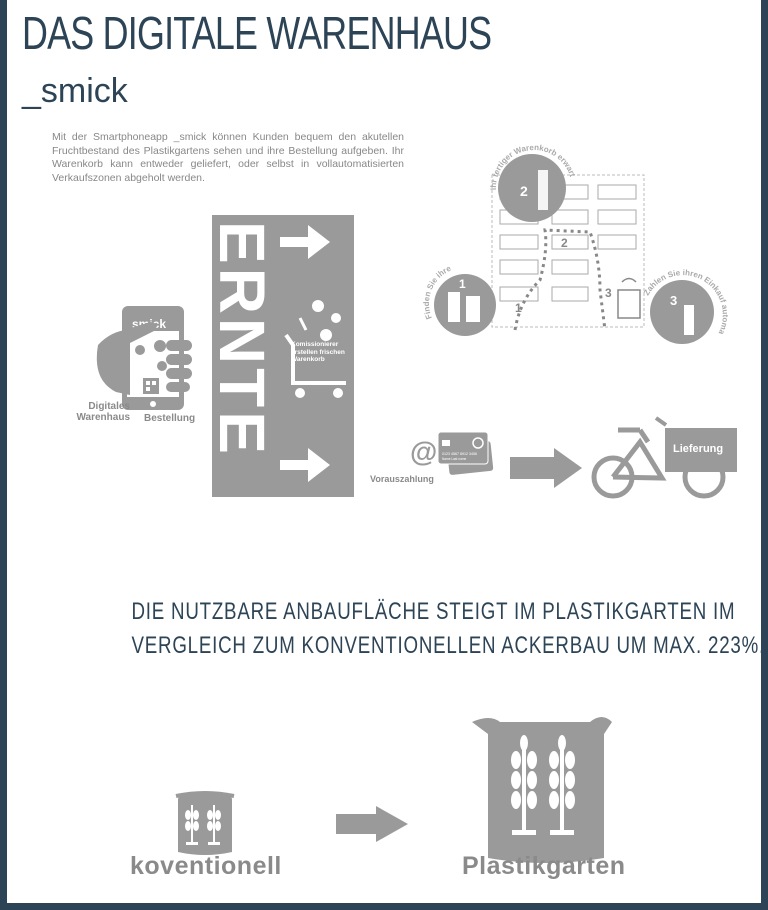 The height and width of the screenshot is (910, 768). Describe the element at coordinates (524, 191) in the screenshot. I see `svg-text: 2` at that location.